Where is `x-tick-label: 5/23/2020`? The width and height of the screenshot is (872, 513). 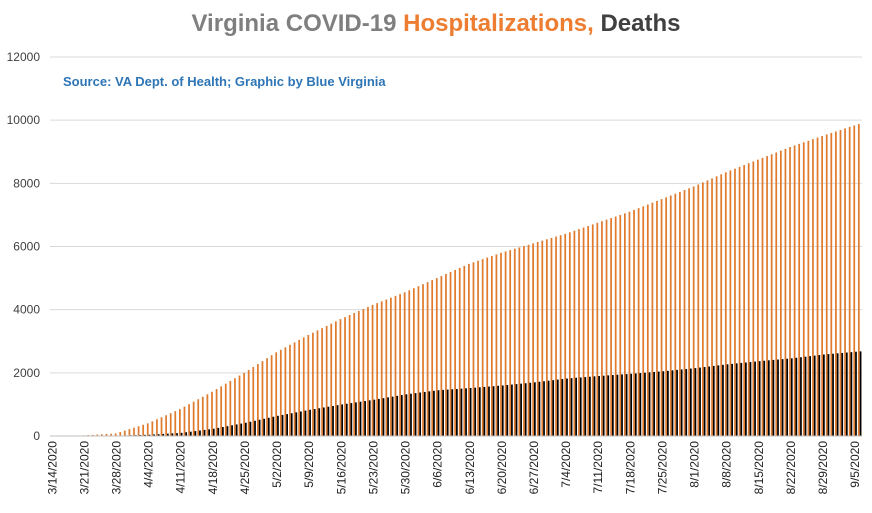 x-tick-label: 5/23/2020 is located at coordinates (373, 468).